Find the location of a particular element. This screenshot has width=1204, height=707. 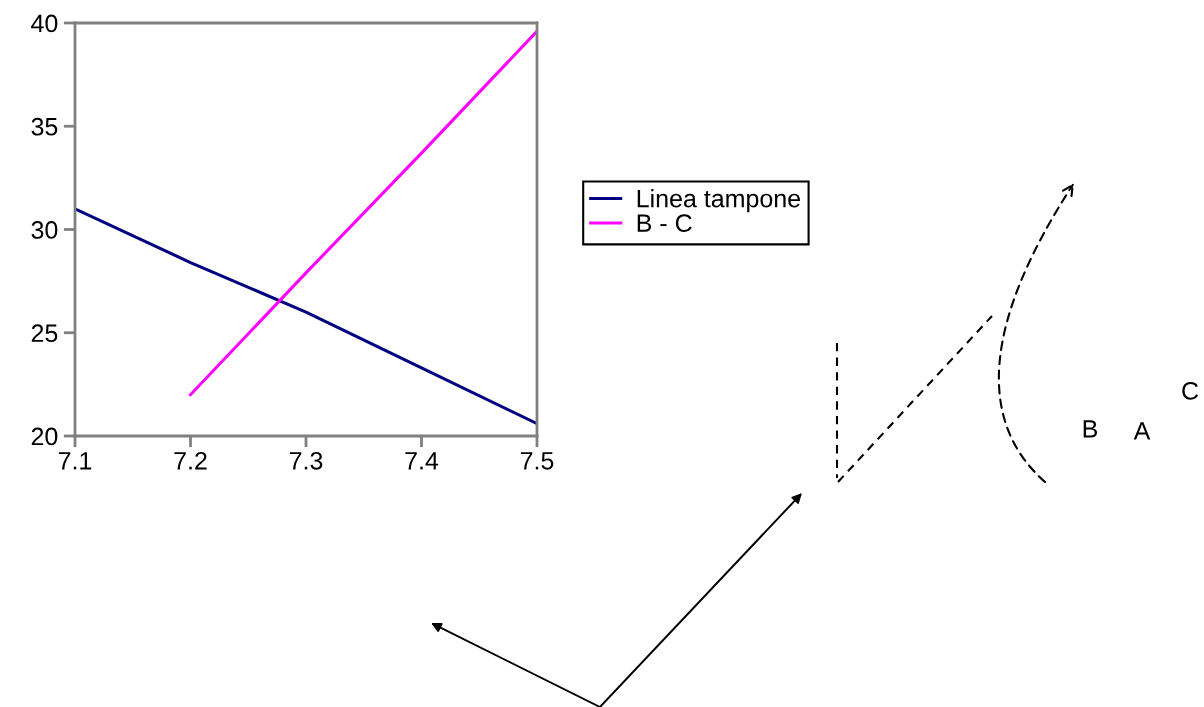

y-tick-label: 25 is located at coordinates (44, 333).